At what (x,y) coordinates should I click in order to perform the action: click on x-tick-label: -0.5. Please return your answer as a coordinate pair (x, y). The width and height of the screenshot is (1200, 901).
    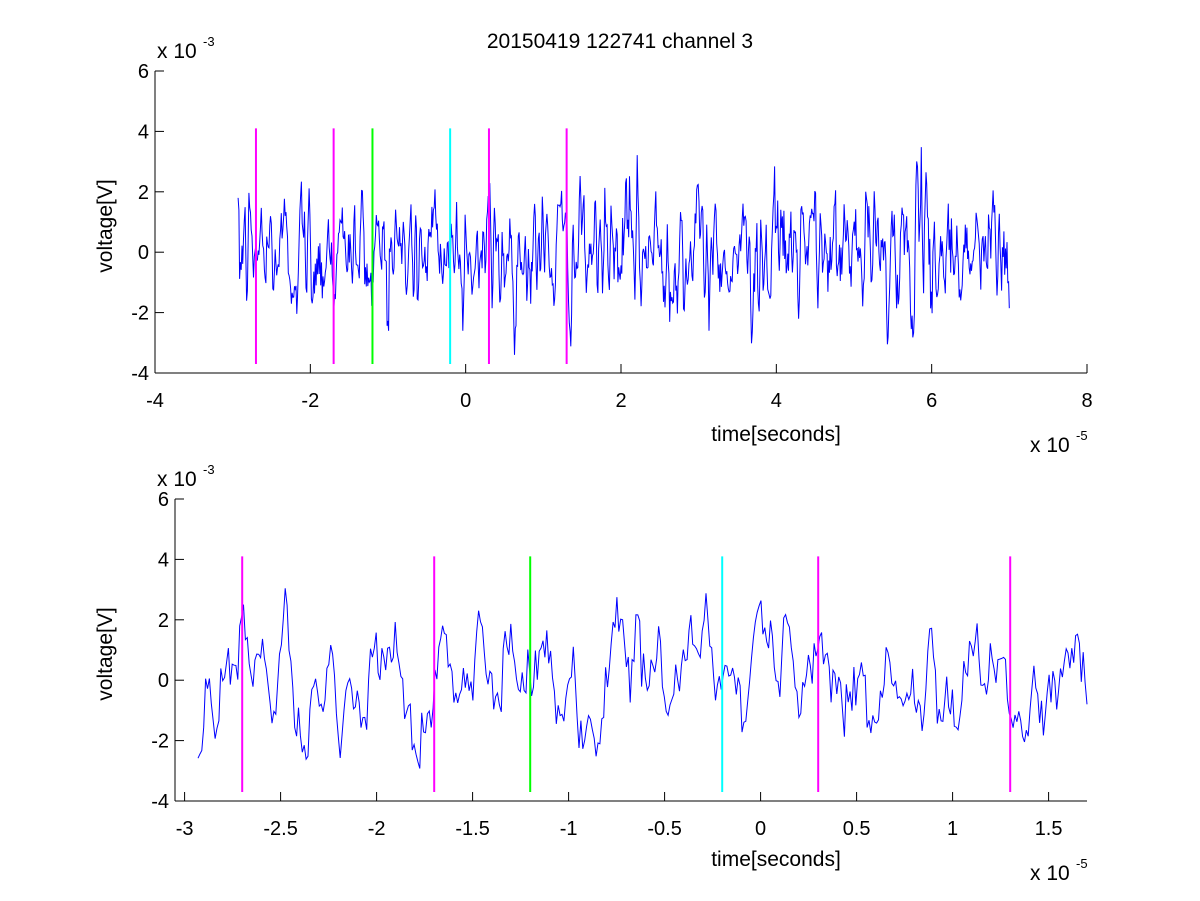
    Looking at the image, I should click on (664, 829).